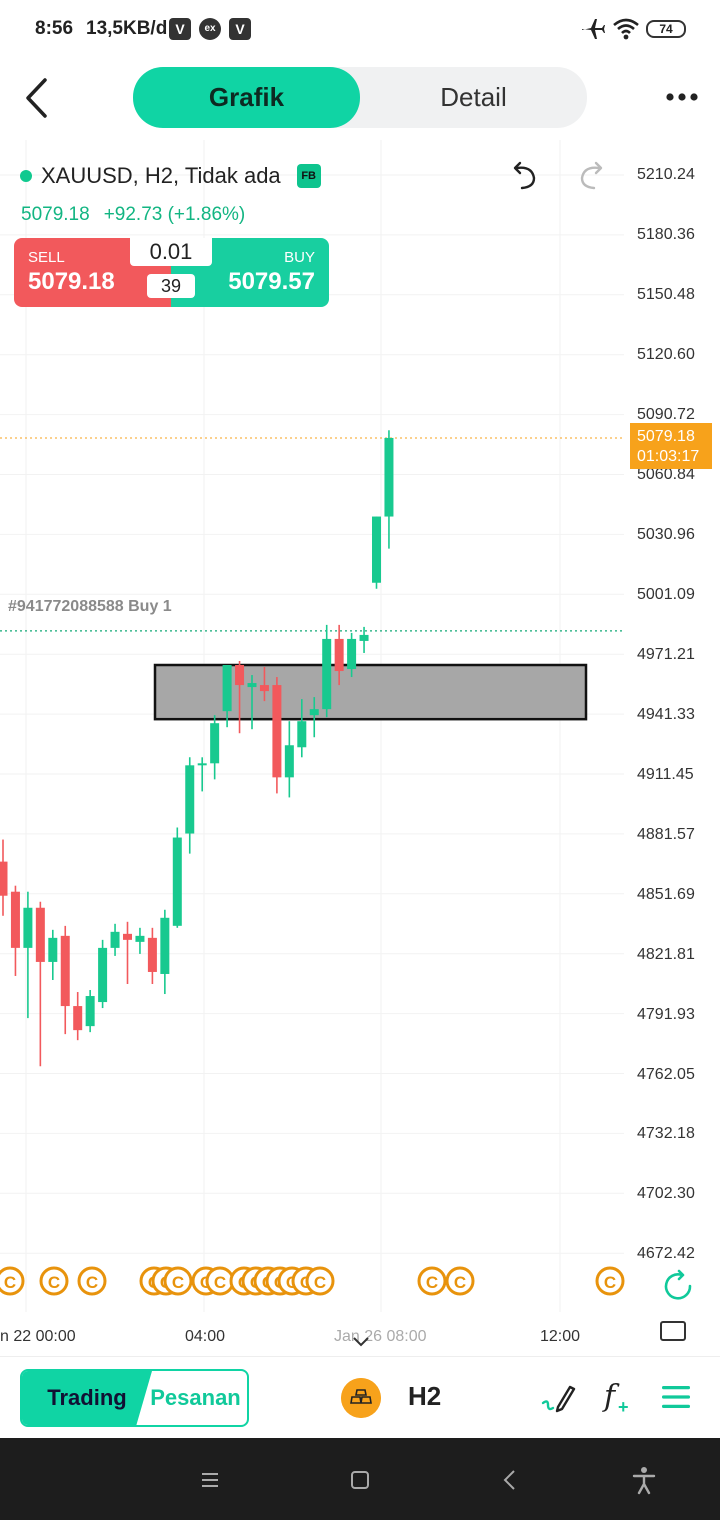 The image size is (720, 1520). Describe the element at coordinates (174, 214) in the screenshot. I see `symbol-change: +92.73 (+1.86%)` at that location.